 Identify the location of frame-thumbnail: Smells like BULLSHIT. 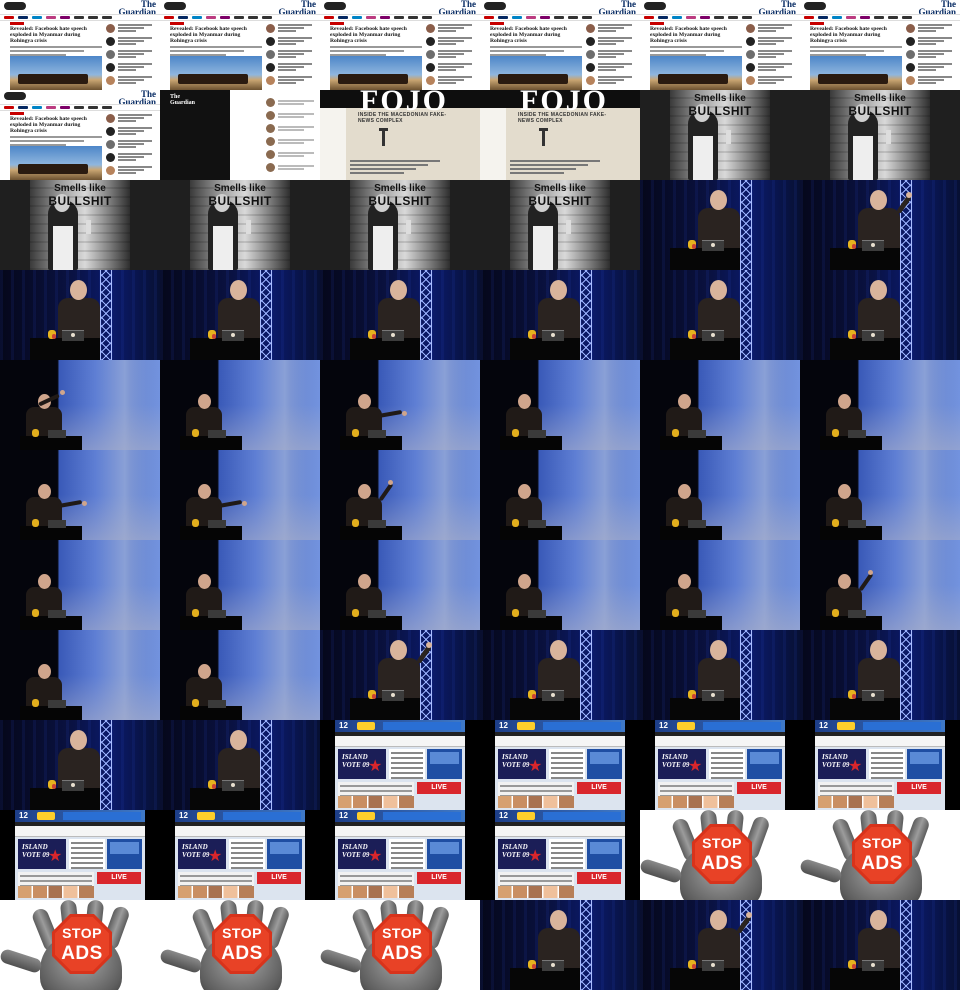
(80, 225).